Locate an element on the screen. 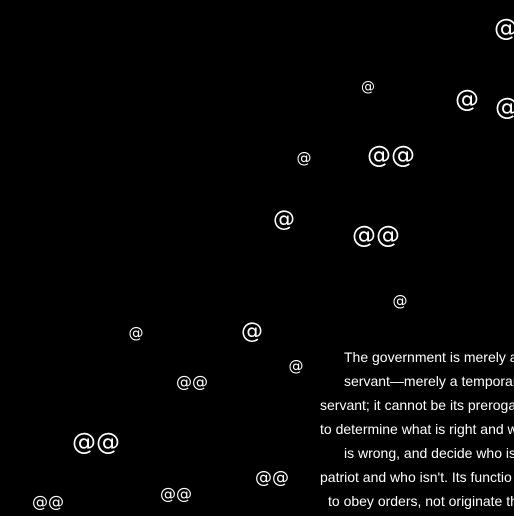 The width and height of the screenshot is (514, 516). quote-line: is wrong, and decide who is is located at coordinates (429, 453).